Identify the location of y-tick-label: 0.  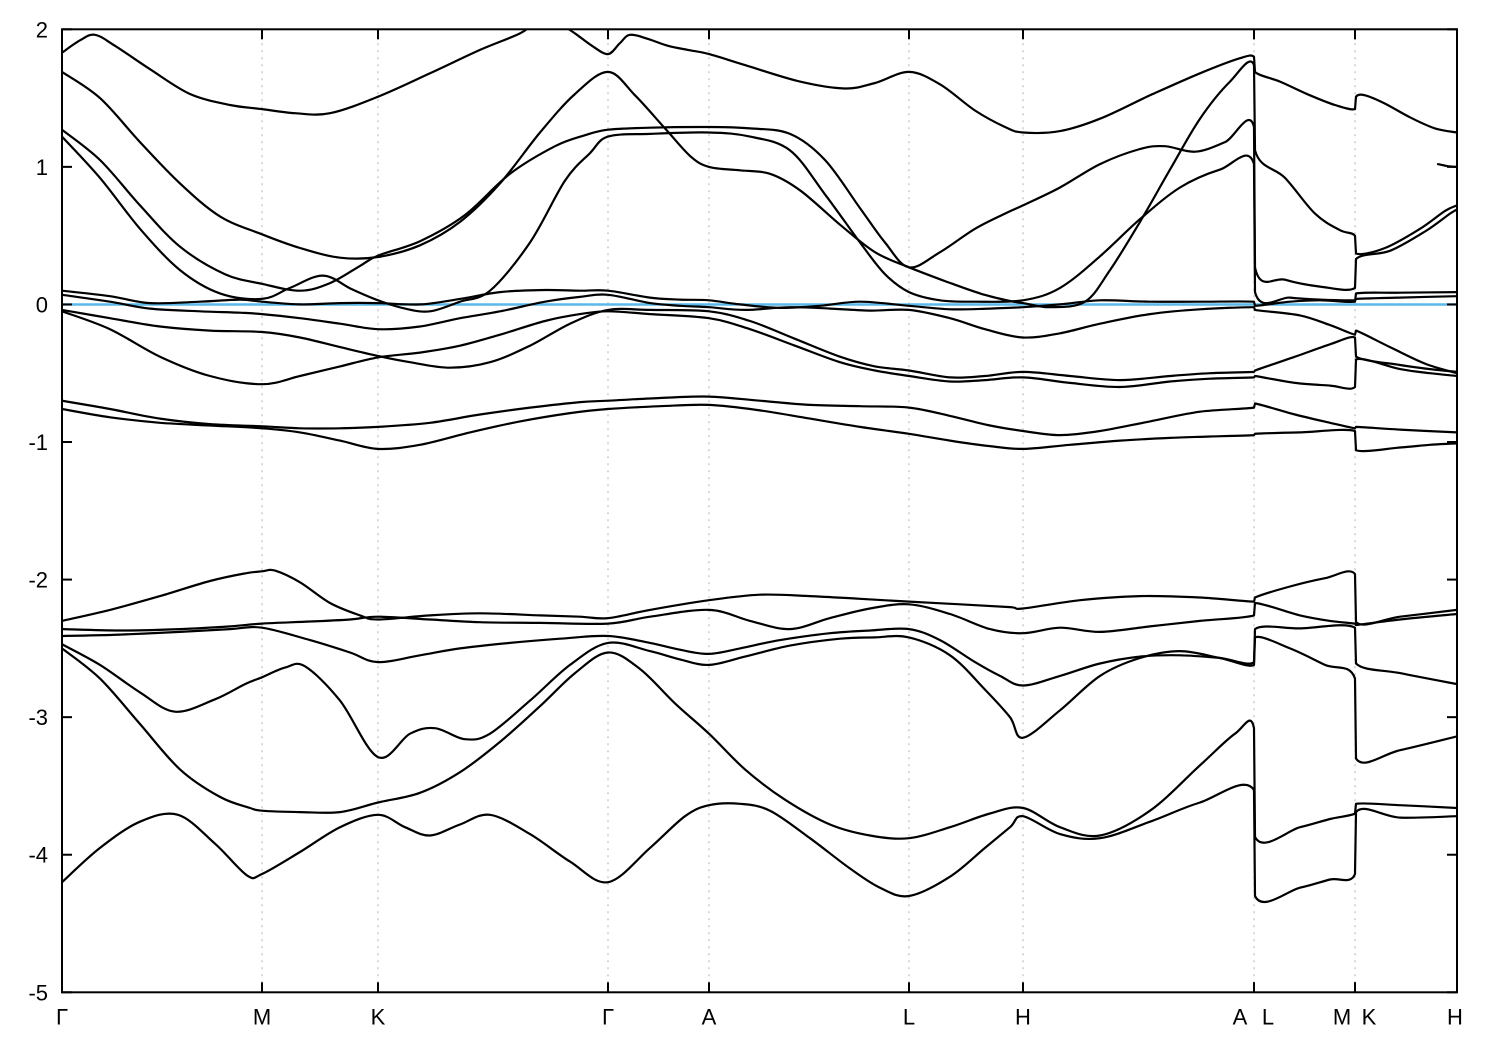
(42, 304).